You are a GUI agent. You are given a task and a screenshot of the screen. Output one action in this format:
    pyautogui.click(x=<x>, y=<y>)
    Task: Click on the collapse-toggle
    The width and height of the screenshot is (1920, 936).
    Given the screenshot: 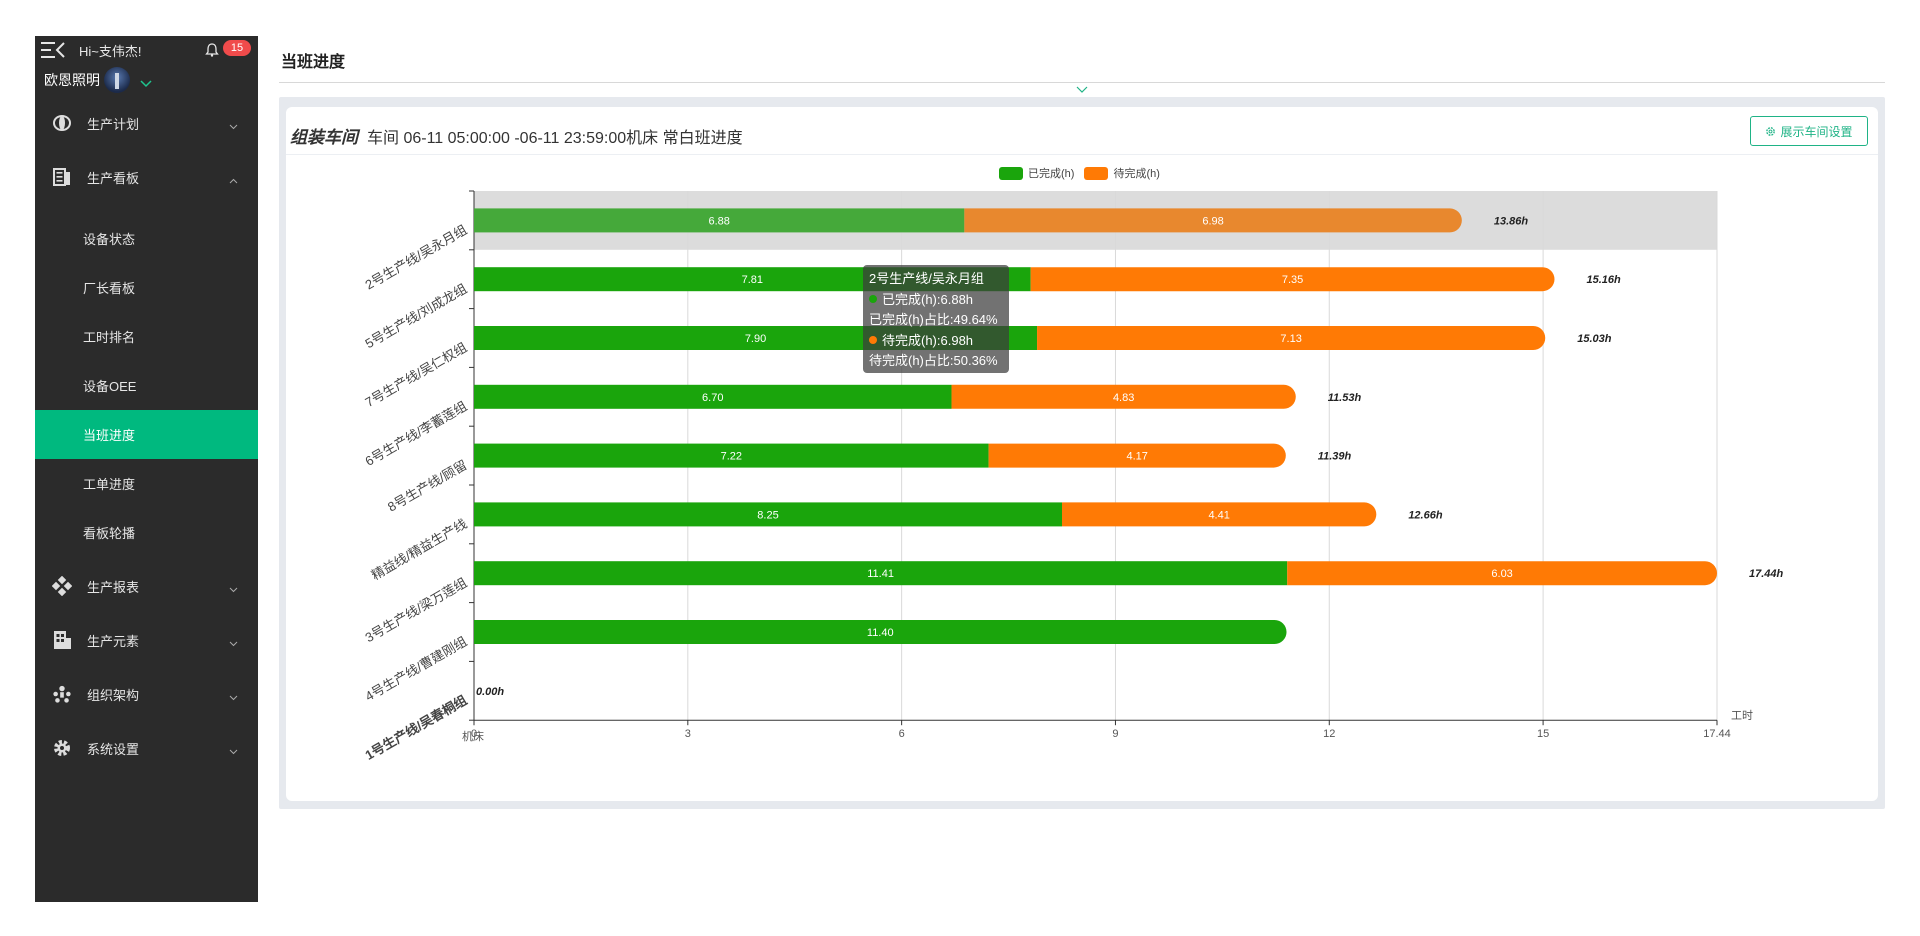 What is the action you would take?
    pyautogui.click(x=1082, y=90)
    